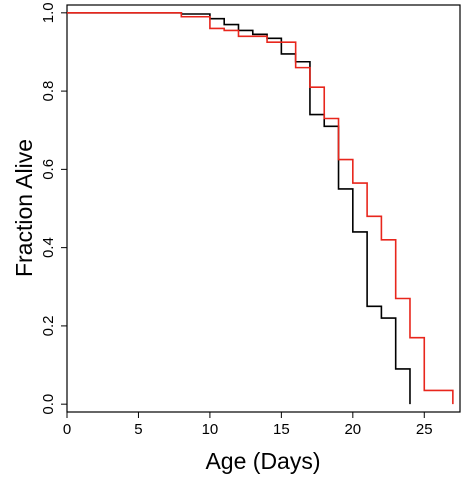 The image size is (468, 480). I want to click on y-tick-label: 0.8, so click(48, 91).